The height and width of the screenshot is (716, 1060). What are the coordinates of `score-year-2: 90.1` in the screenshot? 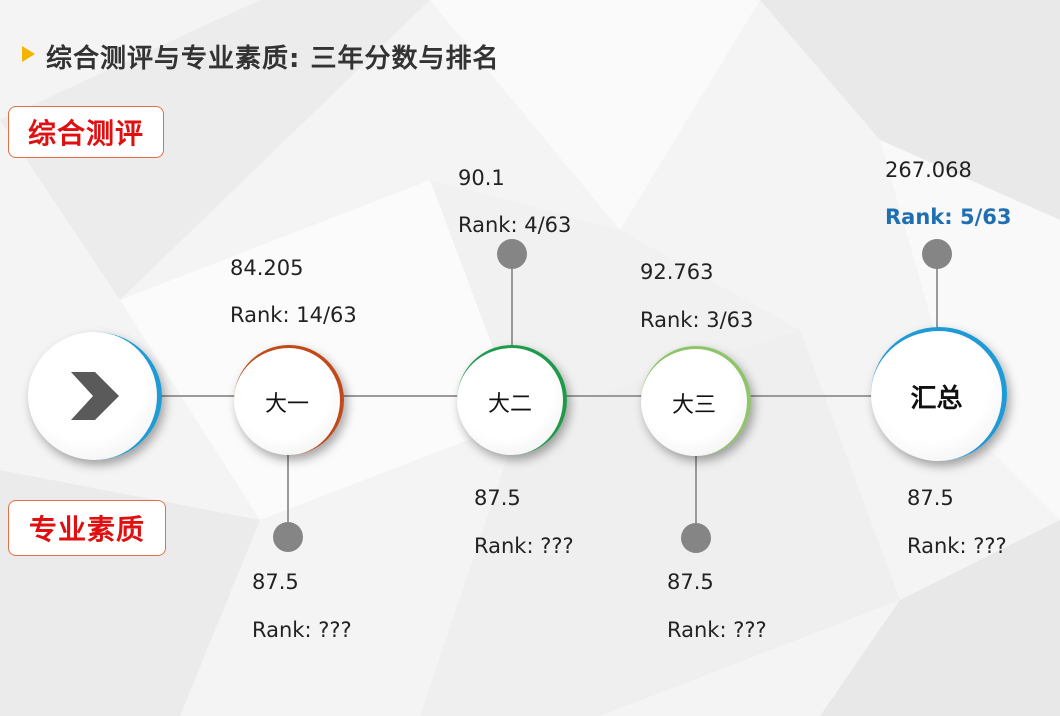 It's located at (481, 178).